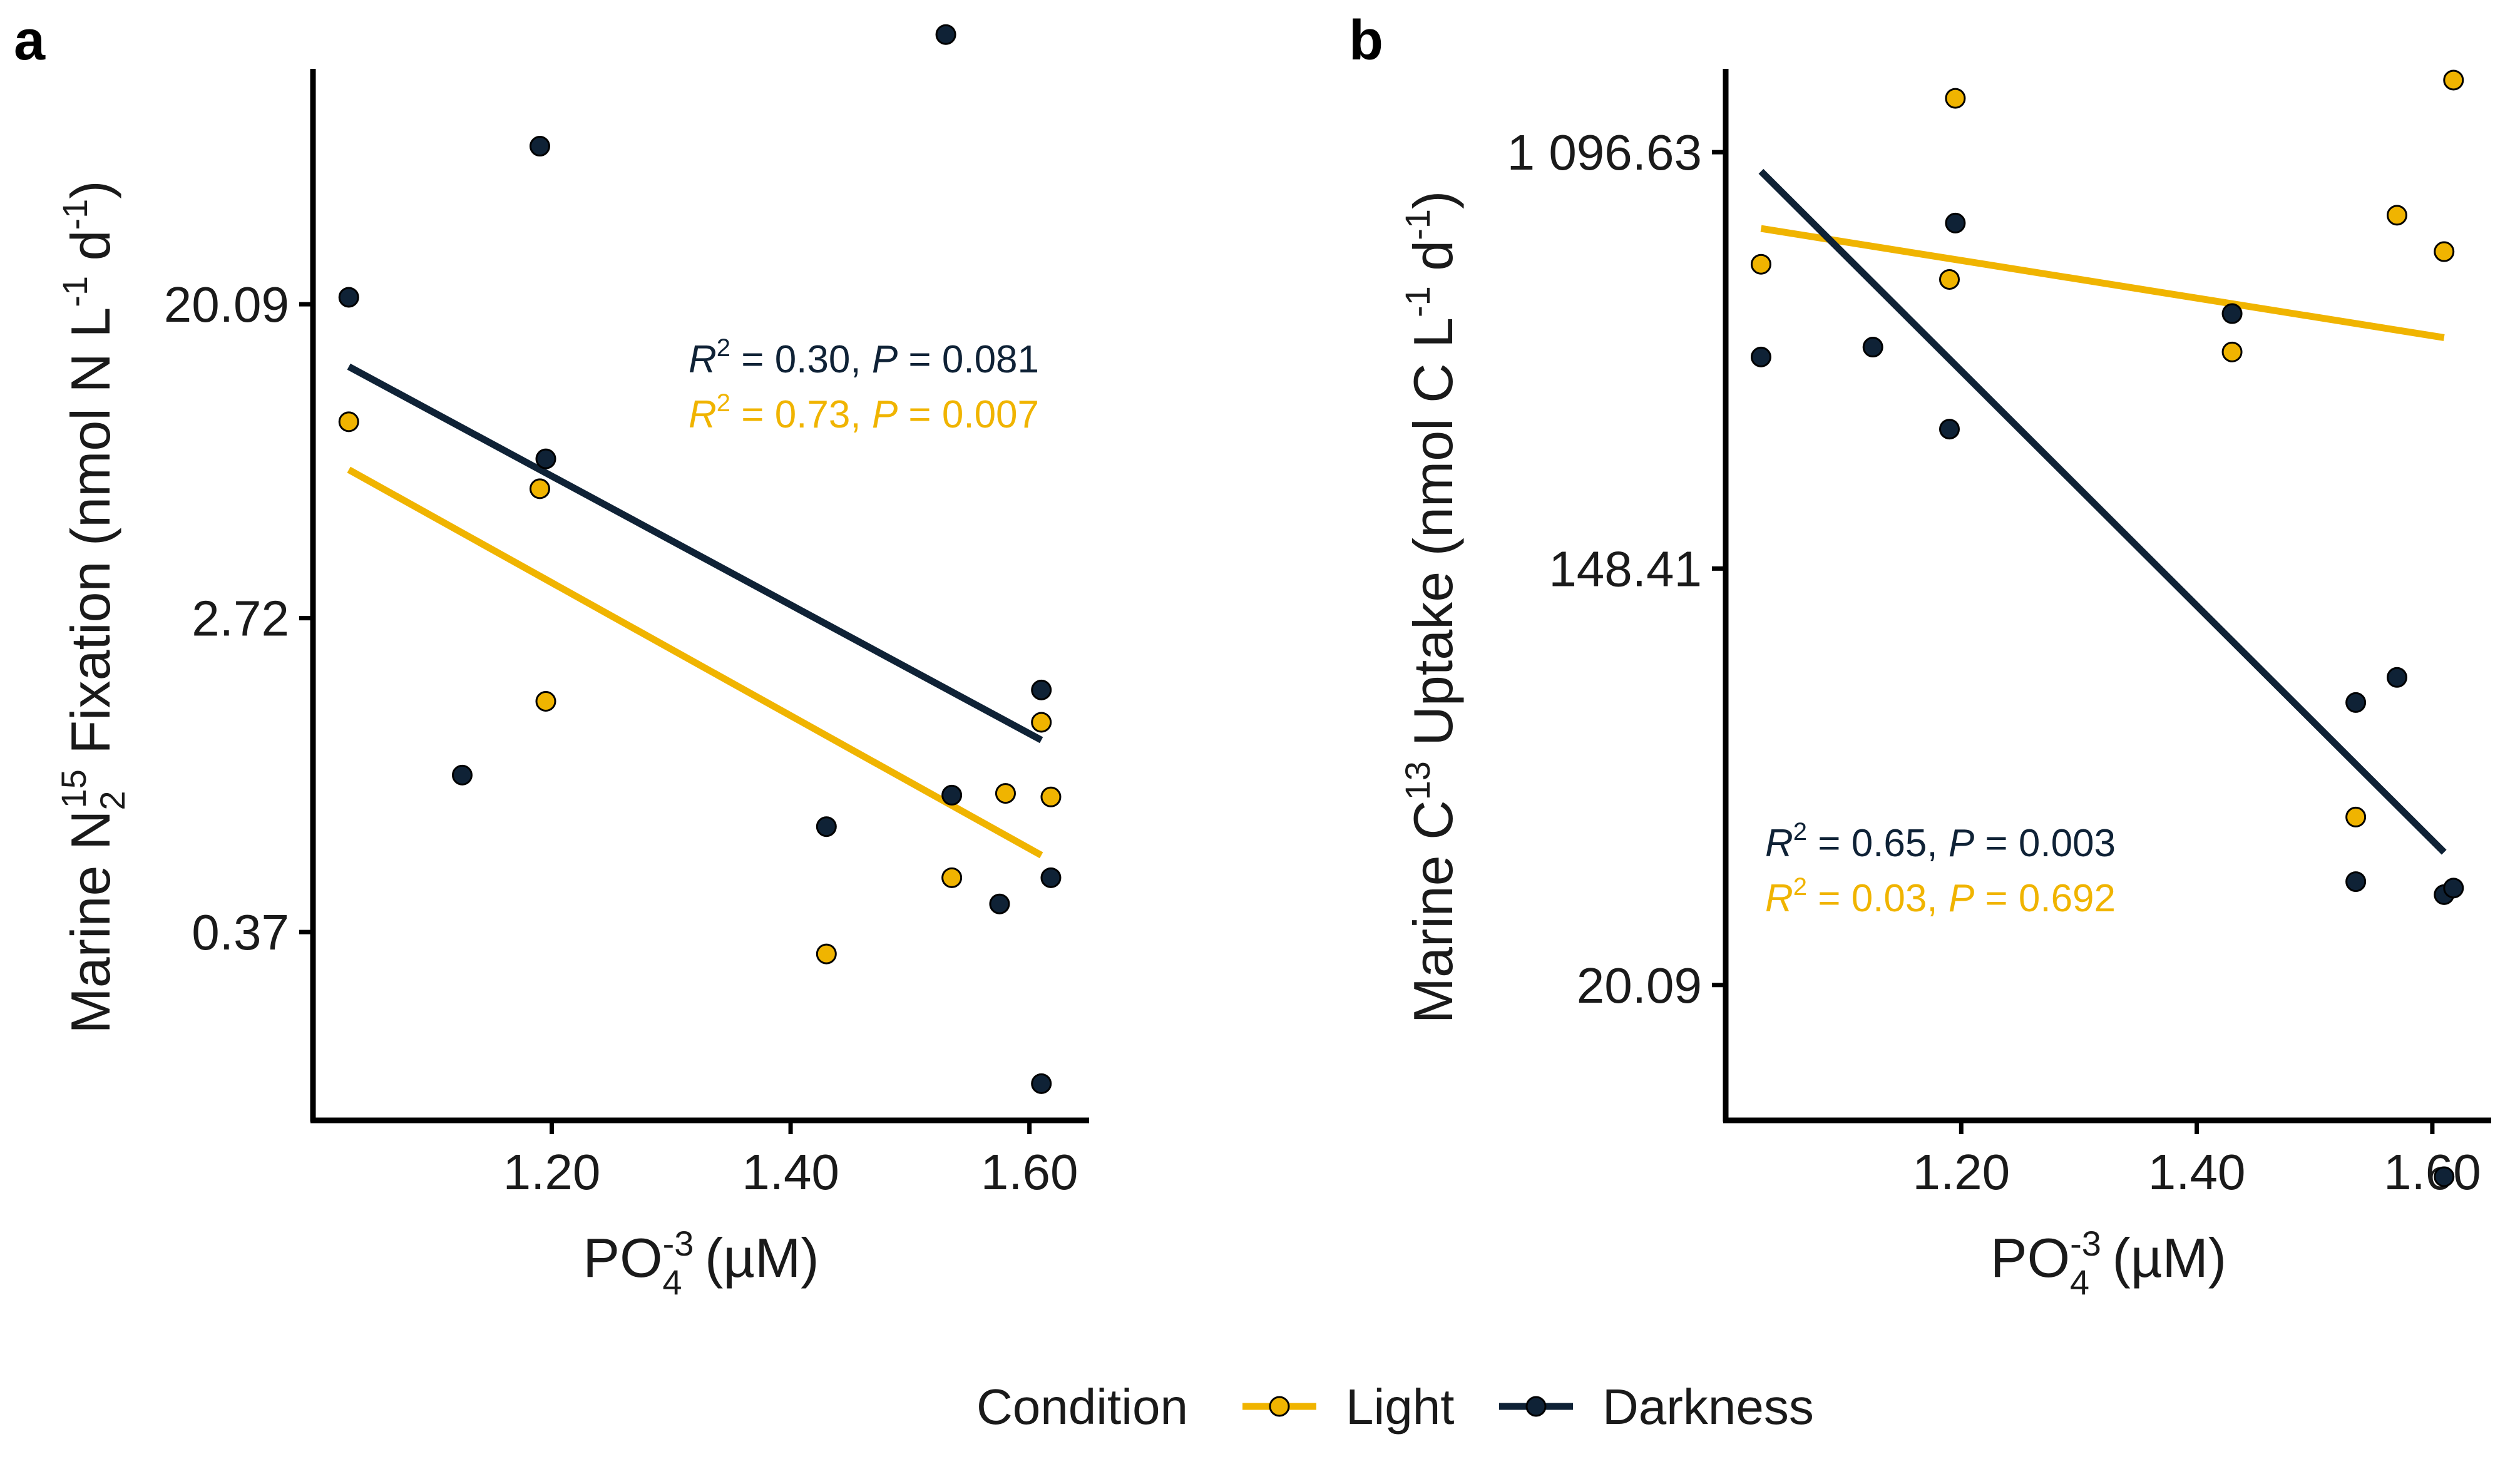  What do you see at coordinates (1400, 1407) in the screenshot?
I see `legend-label-light: Light` at bounding box center [1400, 1407].